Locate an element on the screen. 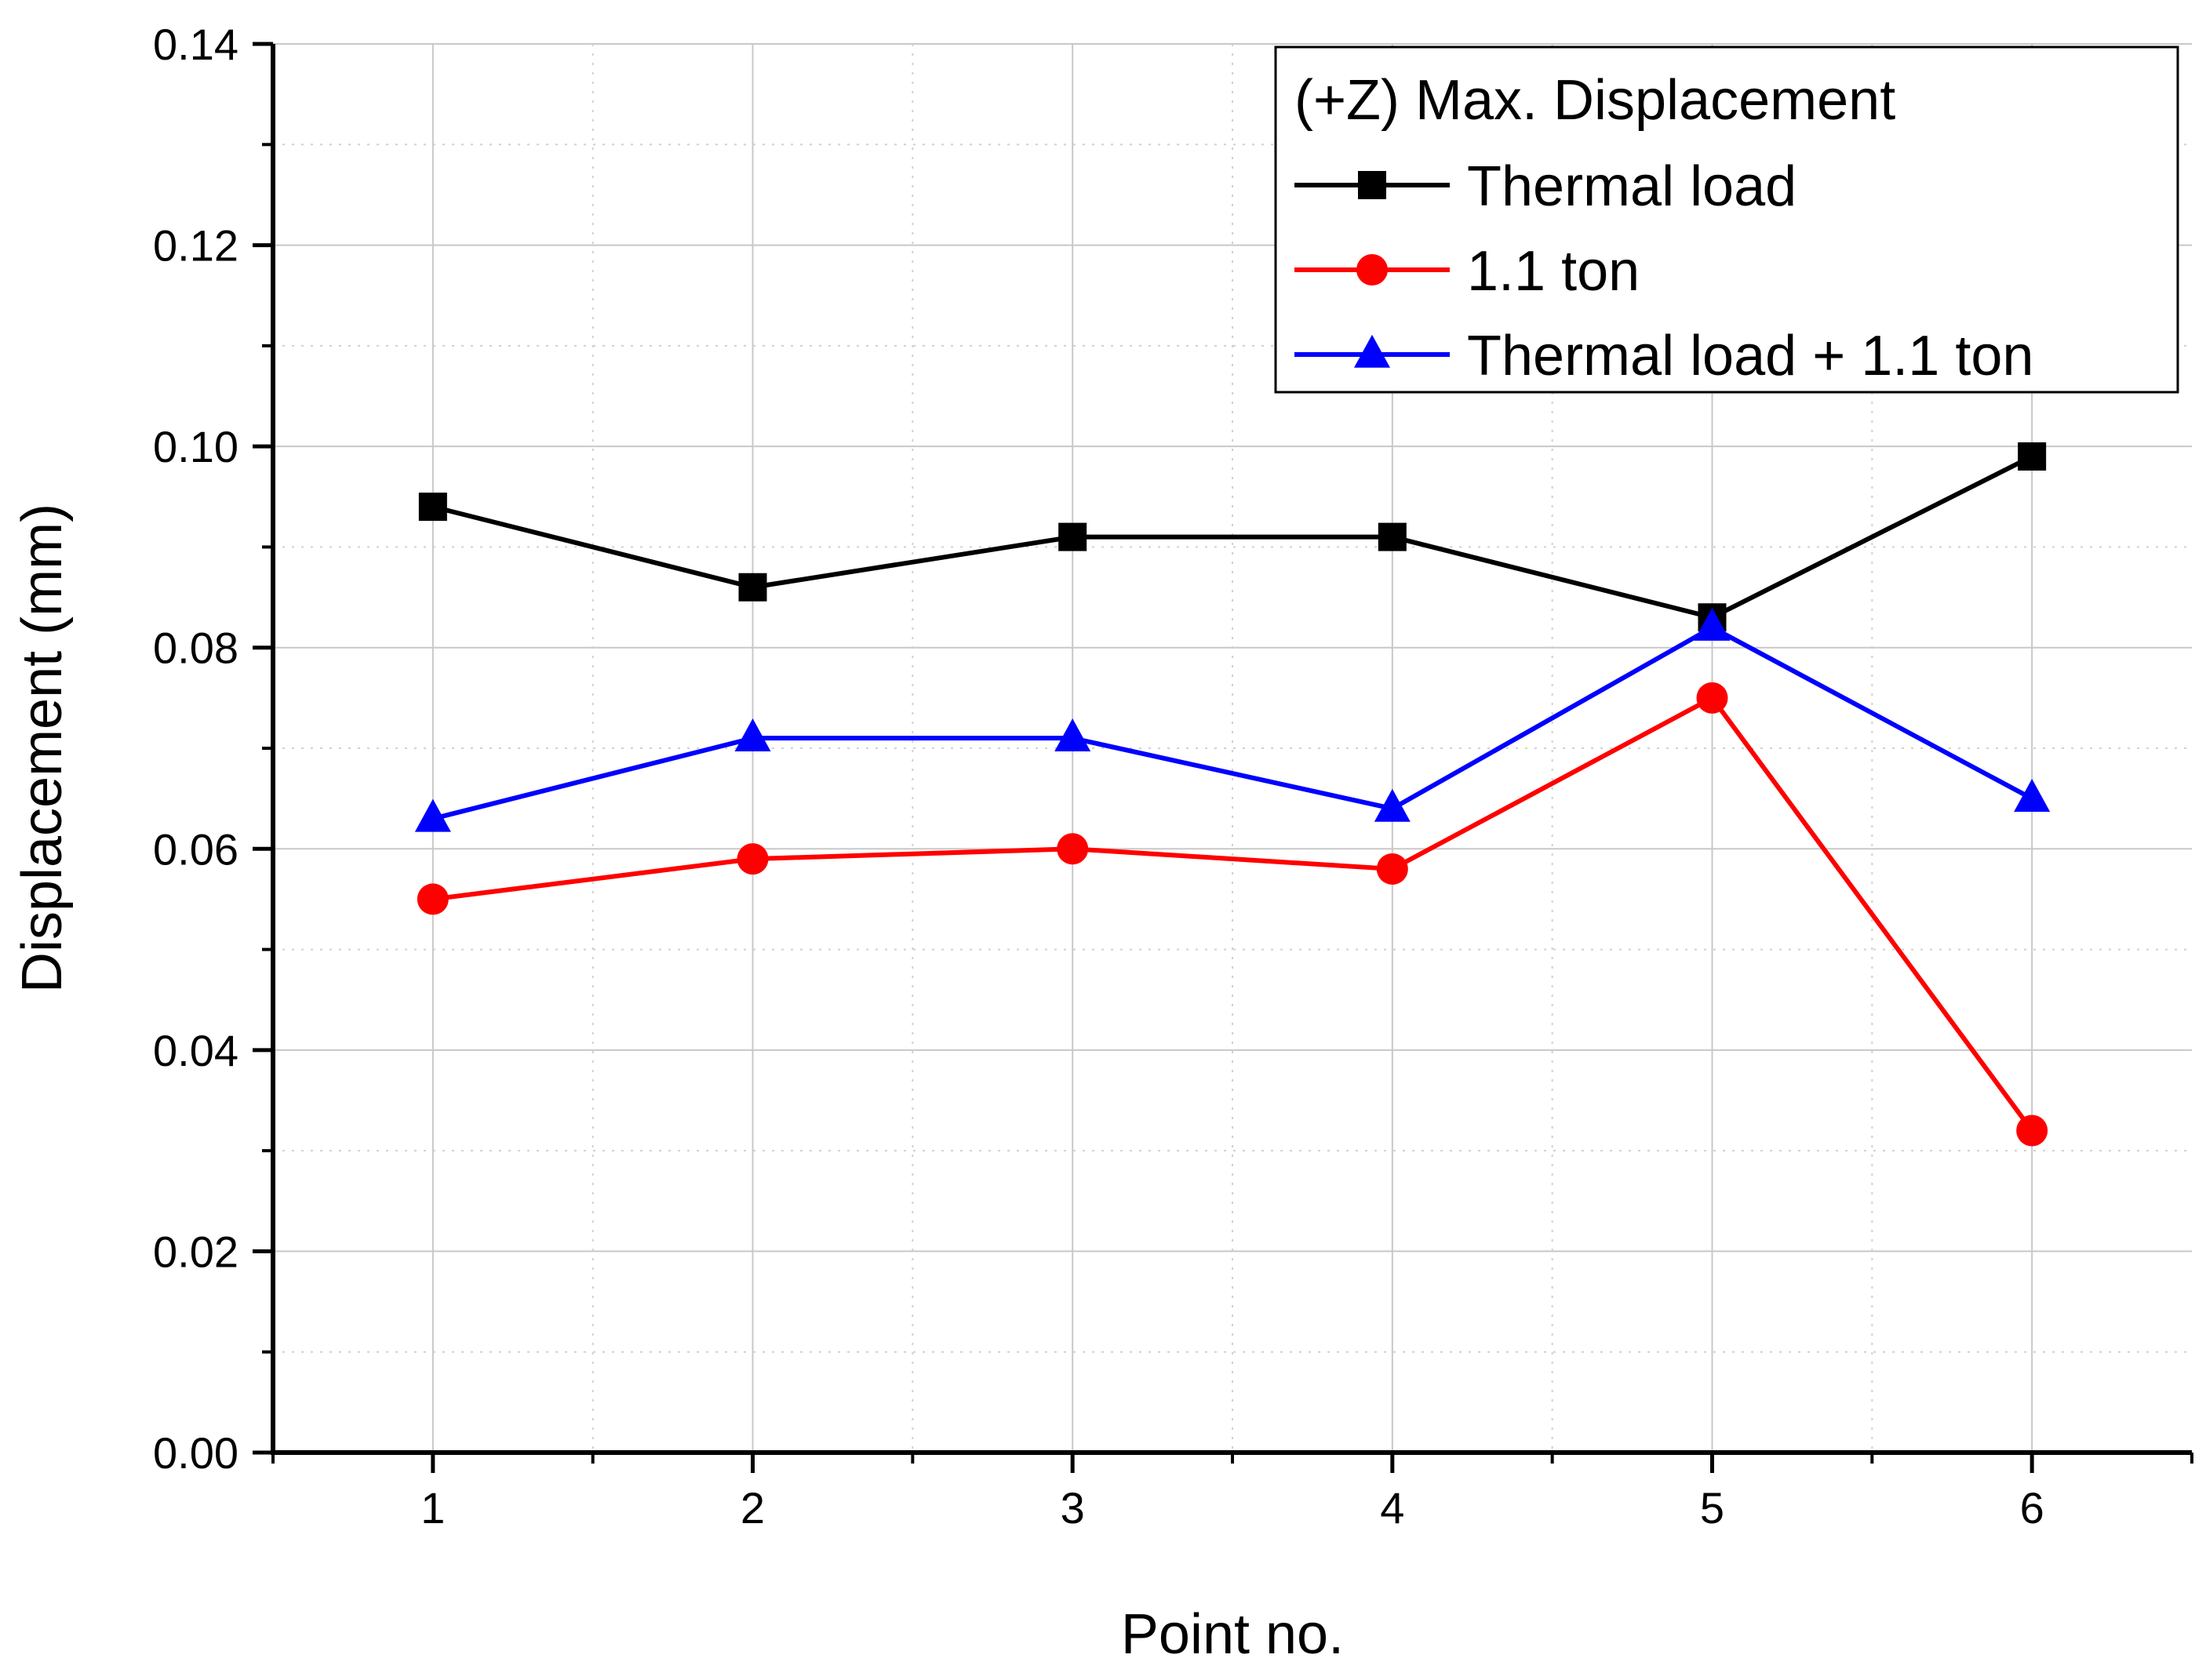  y-axis-title: Displacement (mm) is located at coordinates (42, 748).